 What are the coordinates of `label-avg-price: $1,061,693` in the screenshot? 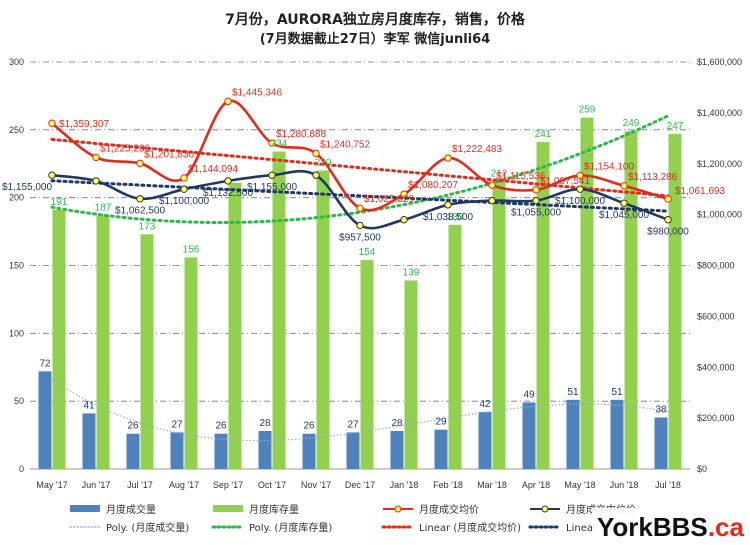 It's located at (700, 191).